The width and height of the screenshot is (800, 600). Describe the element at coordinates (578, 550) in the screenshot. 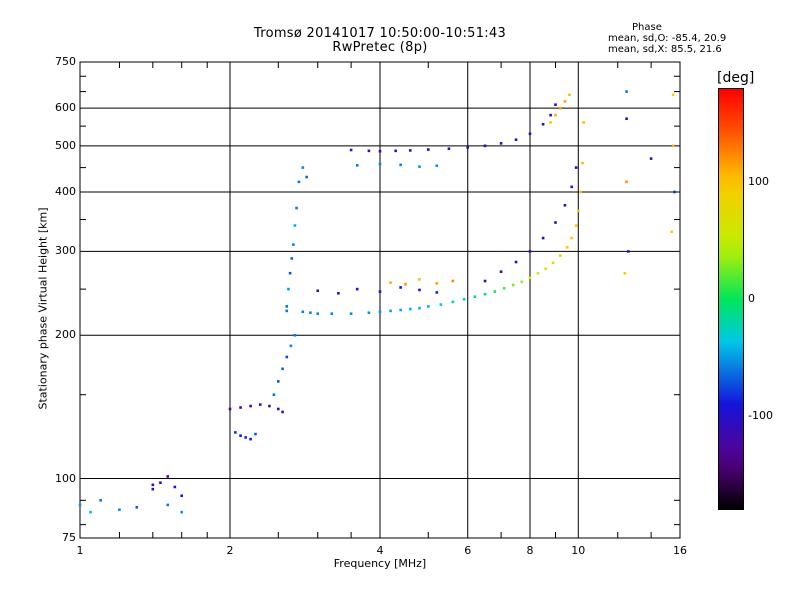

I see `x-tick-label: 10` at that location.